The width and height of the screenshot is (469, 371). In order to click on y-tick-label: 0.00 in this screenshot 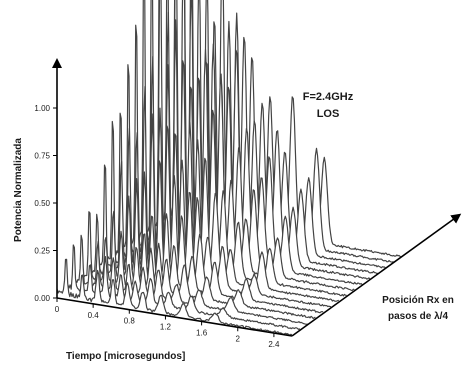, I will do `click(42, 298)`.